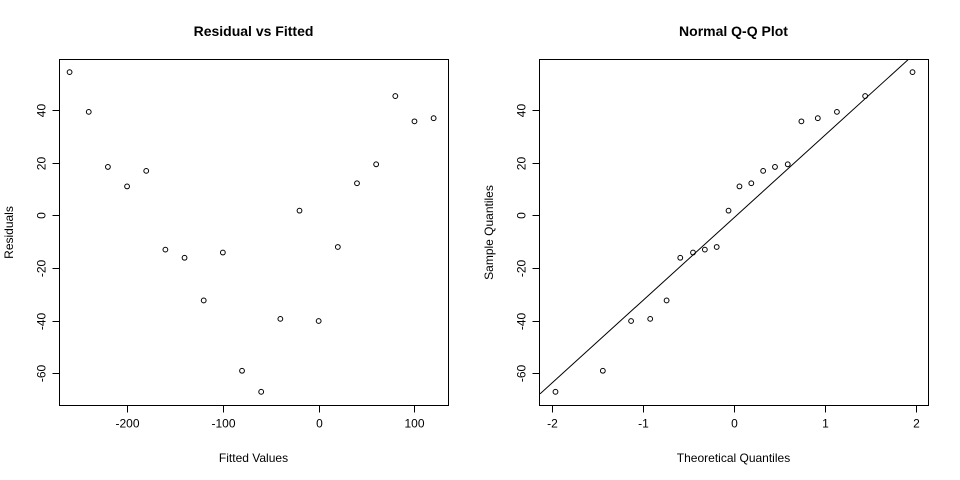 This screenshot has height=480, width=960. What do you see at coordinates (489, 232) in the screenshot?
I see `y-axis-label: Sample Quantiles` at bounding box center [489, 232].